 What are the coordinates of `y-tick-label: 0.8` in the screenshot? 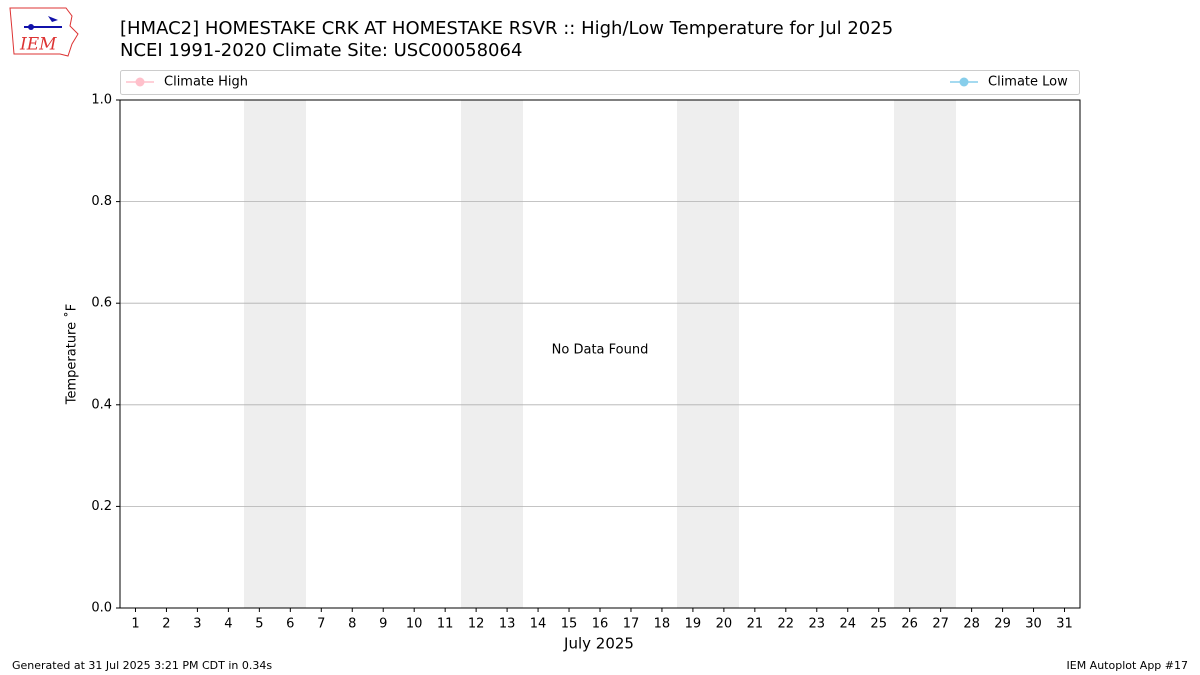 It's located at (101, 201).